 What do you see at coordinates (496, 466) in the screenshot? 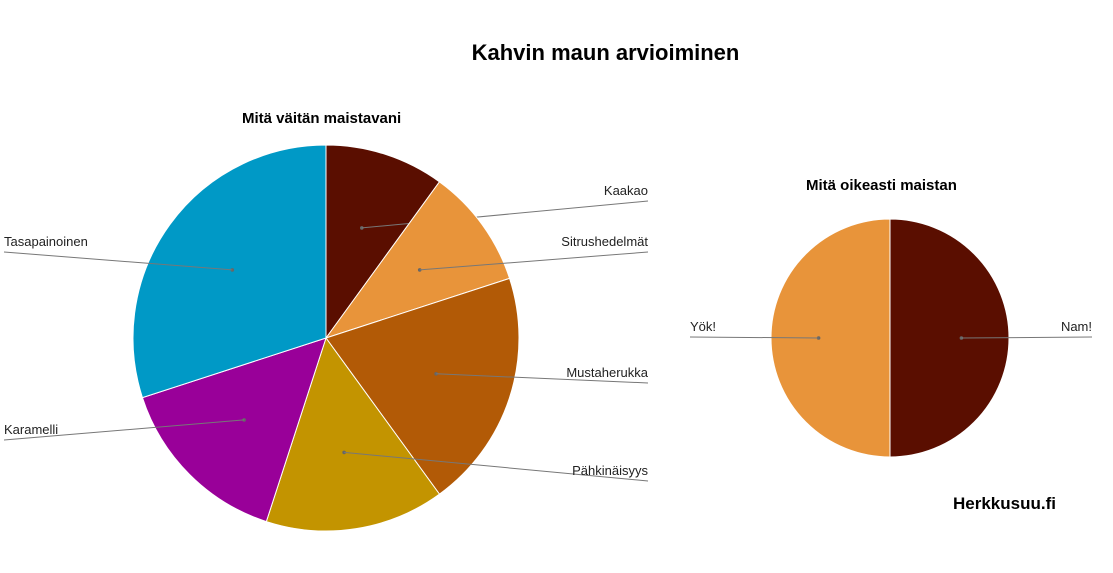
I see `leader-line-pahkinaisyys` at bounding box center [496, 466].